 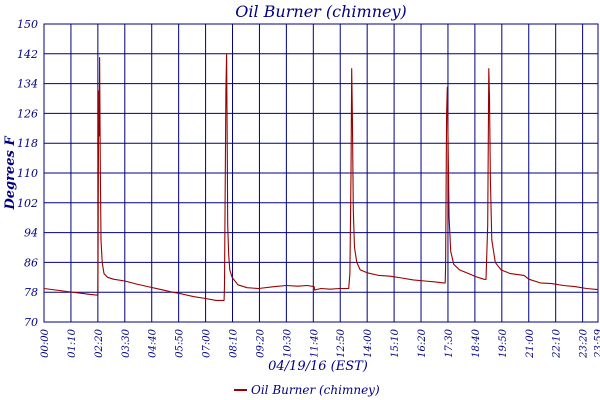 What do you see at coordinates (10, 173) in the screenshot?
I see `y-axis-label: Degrees F` at bounding box center [10, 173].